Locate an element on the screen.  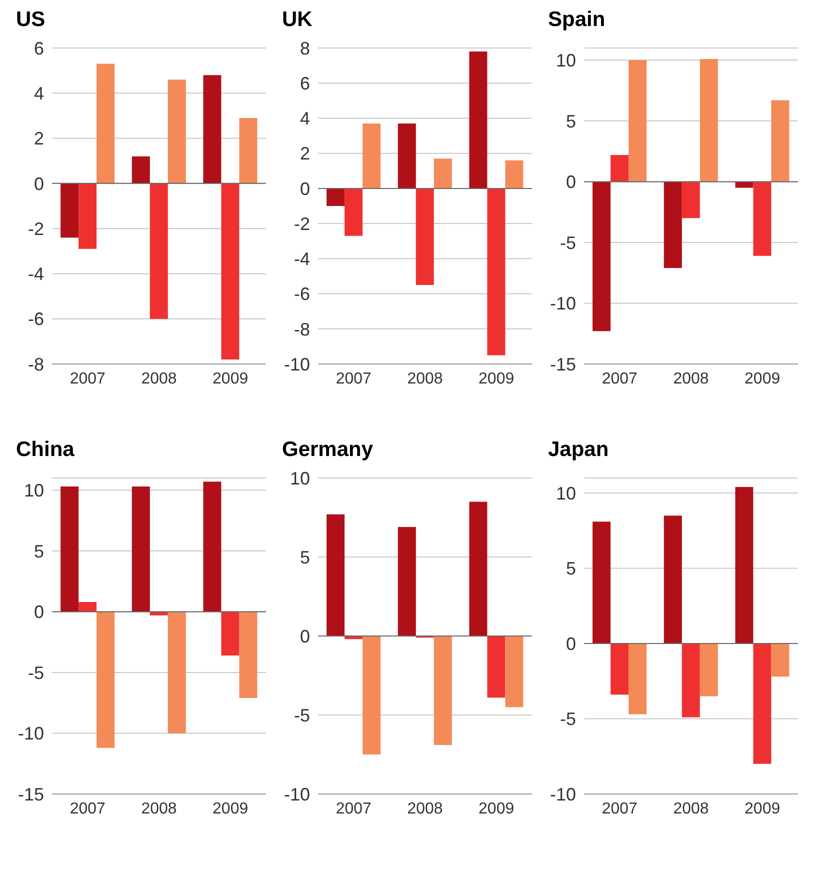
y-tick-label: 8 is located at coordinates (305, 48).